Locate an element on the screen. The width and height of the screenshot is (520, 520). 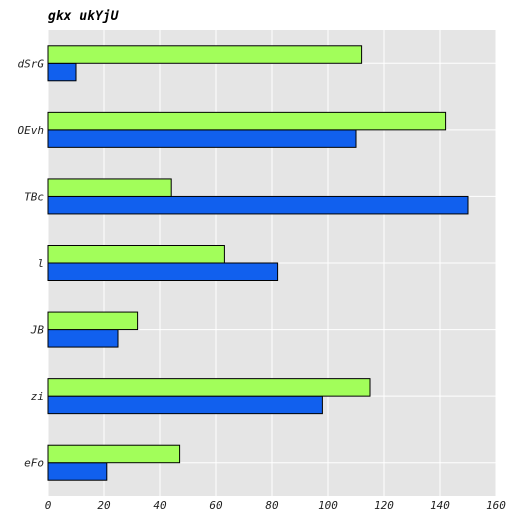
x-tick-label-2: 40 is located at coordinates (160, 505).